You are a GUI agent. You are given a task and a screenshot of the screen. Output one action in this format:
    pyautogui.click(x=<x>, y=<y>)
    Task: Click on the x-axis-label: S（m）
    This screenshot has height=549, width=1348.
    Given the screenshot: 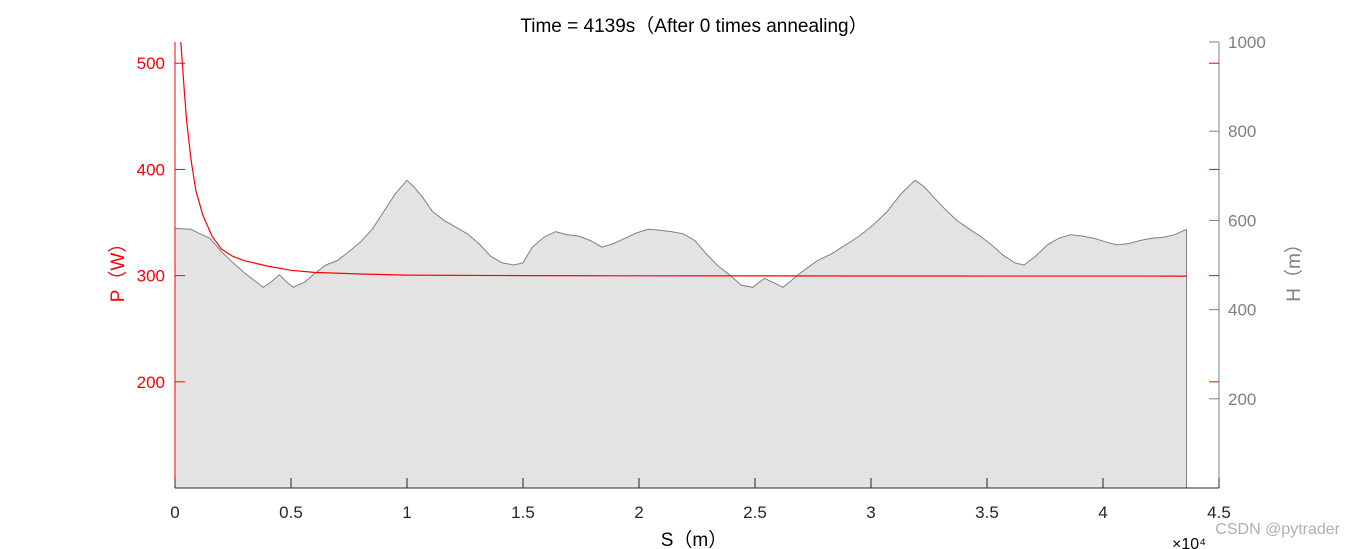 What is the action you would take?
    pyautogui.click(x=694, y=539)
    